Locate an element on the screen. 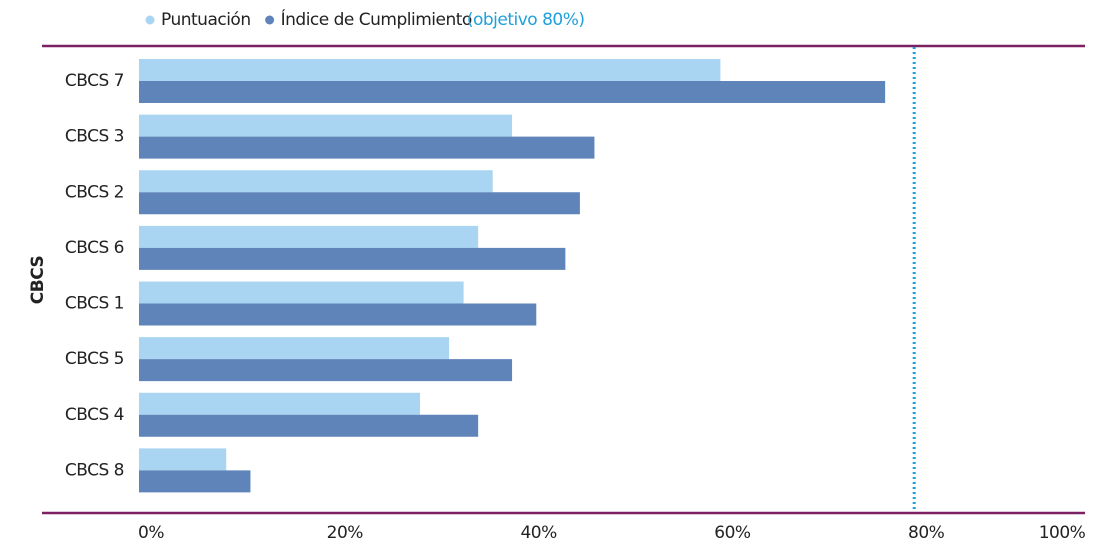 Image resolution: width=1107 pixels, height=547 pixels. y-tick-label: CBCS 4 is located at coordinates (94, 415).